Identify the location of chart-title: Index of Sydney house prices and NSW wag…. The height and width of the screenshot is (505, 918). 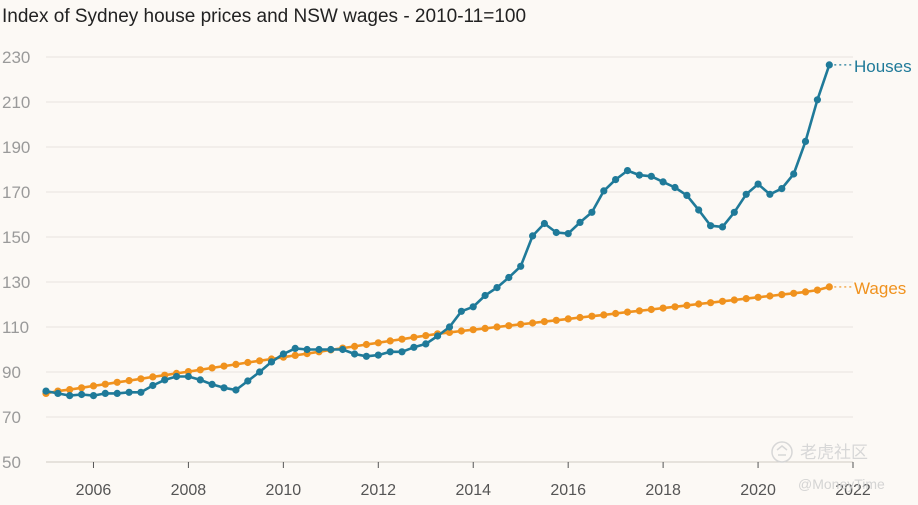
(264, 16).